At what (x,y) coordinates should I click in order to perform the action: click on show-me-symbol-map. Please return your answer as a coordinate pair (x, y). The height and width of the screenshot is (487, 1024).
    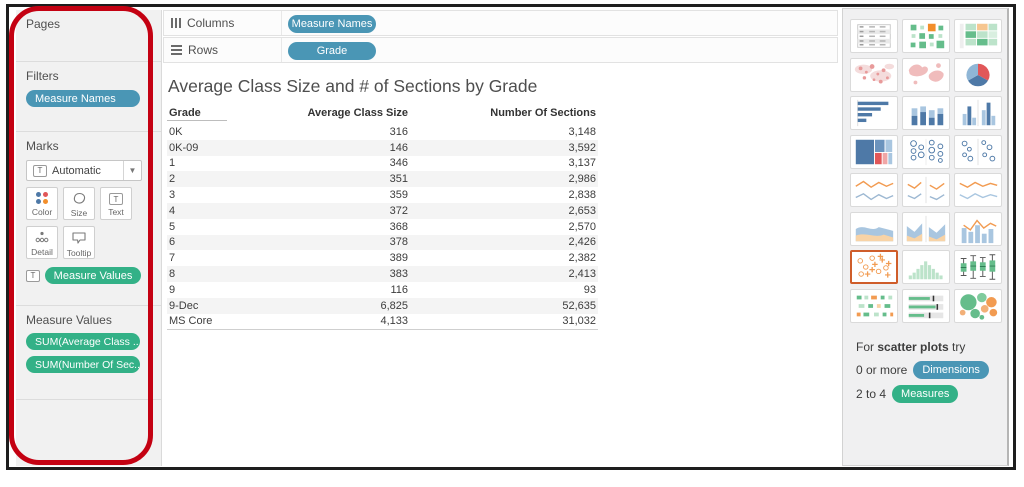
    Looking at the image, I should click on (874, 74).